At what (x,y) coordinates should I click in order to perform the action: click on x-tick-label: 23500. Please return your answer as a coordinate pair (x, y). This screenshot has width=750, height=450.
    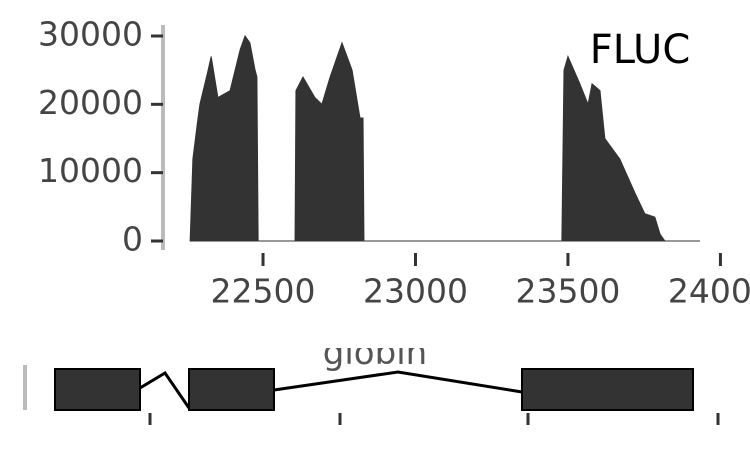
    Looking at the image, I should click on (567, 291).